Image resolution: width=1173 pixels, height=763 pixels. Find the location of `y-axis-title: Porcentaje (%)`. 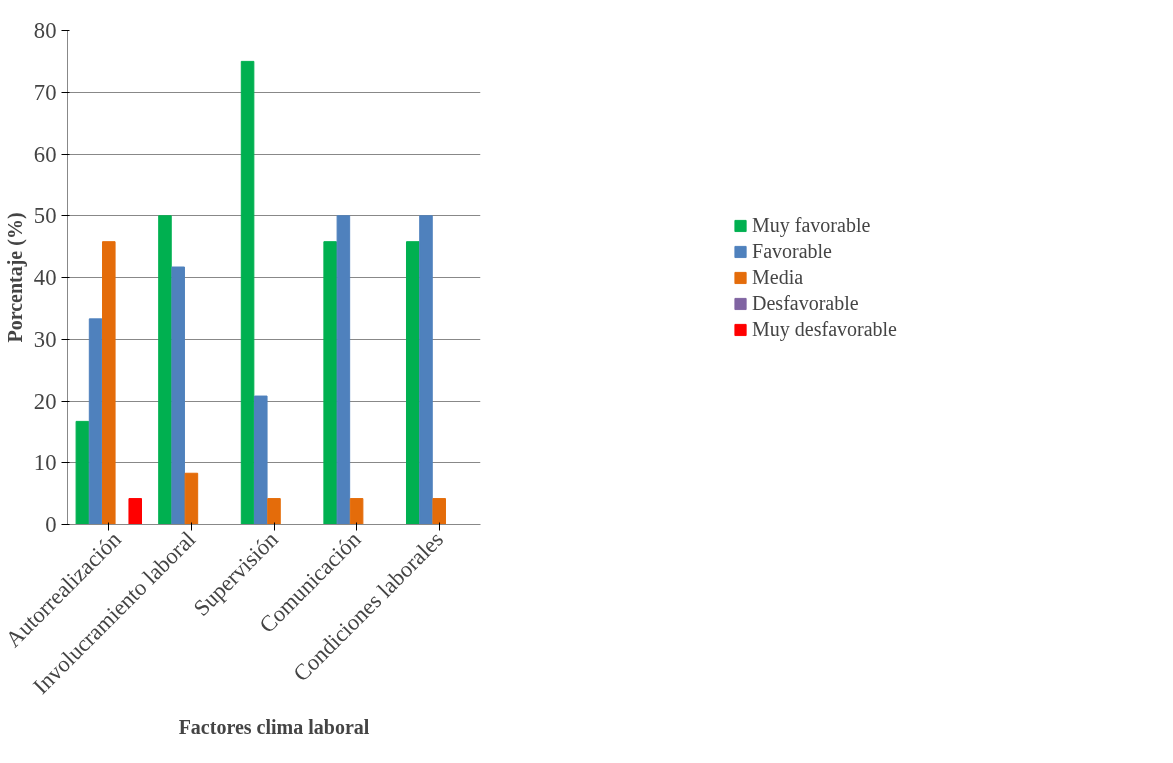

y-axis-title: Porcentaje (%) is located at coordinates (15, 277).